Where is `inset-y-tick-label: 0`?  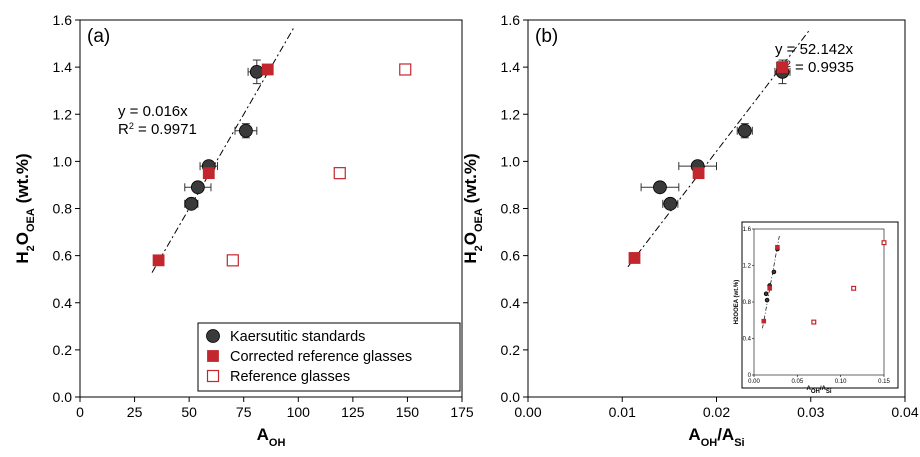 inset-y-tick-label: 0 is located at coordinates (750, 376).